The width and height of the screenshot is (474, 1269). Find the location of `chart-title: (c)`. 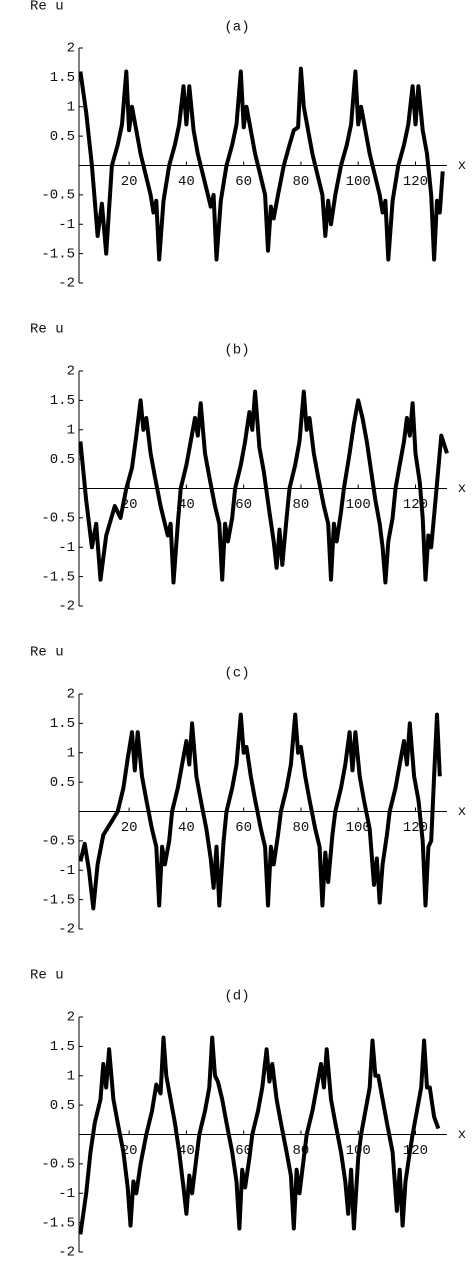

chart-title: (c) is located at coordinates (236, 674).